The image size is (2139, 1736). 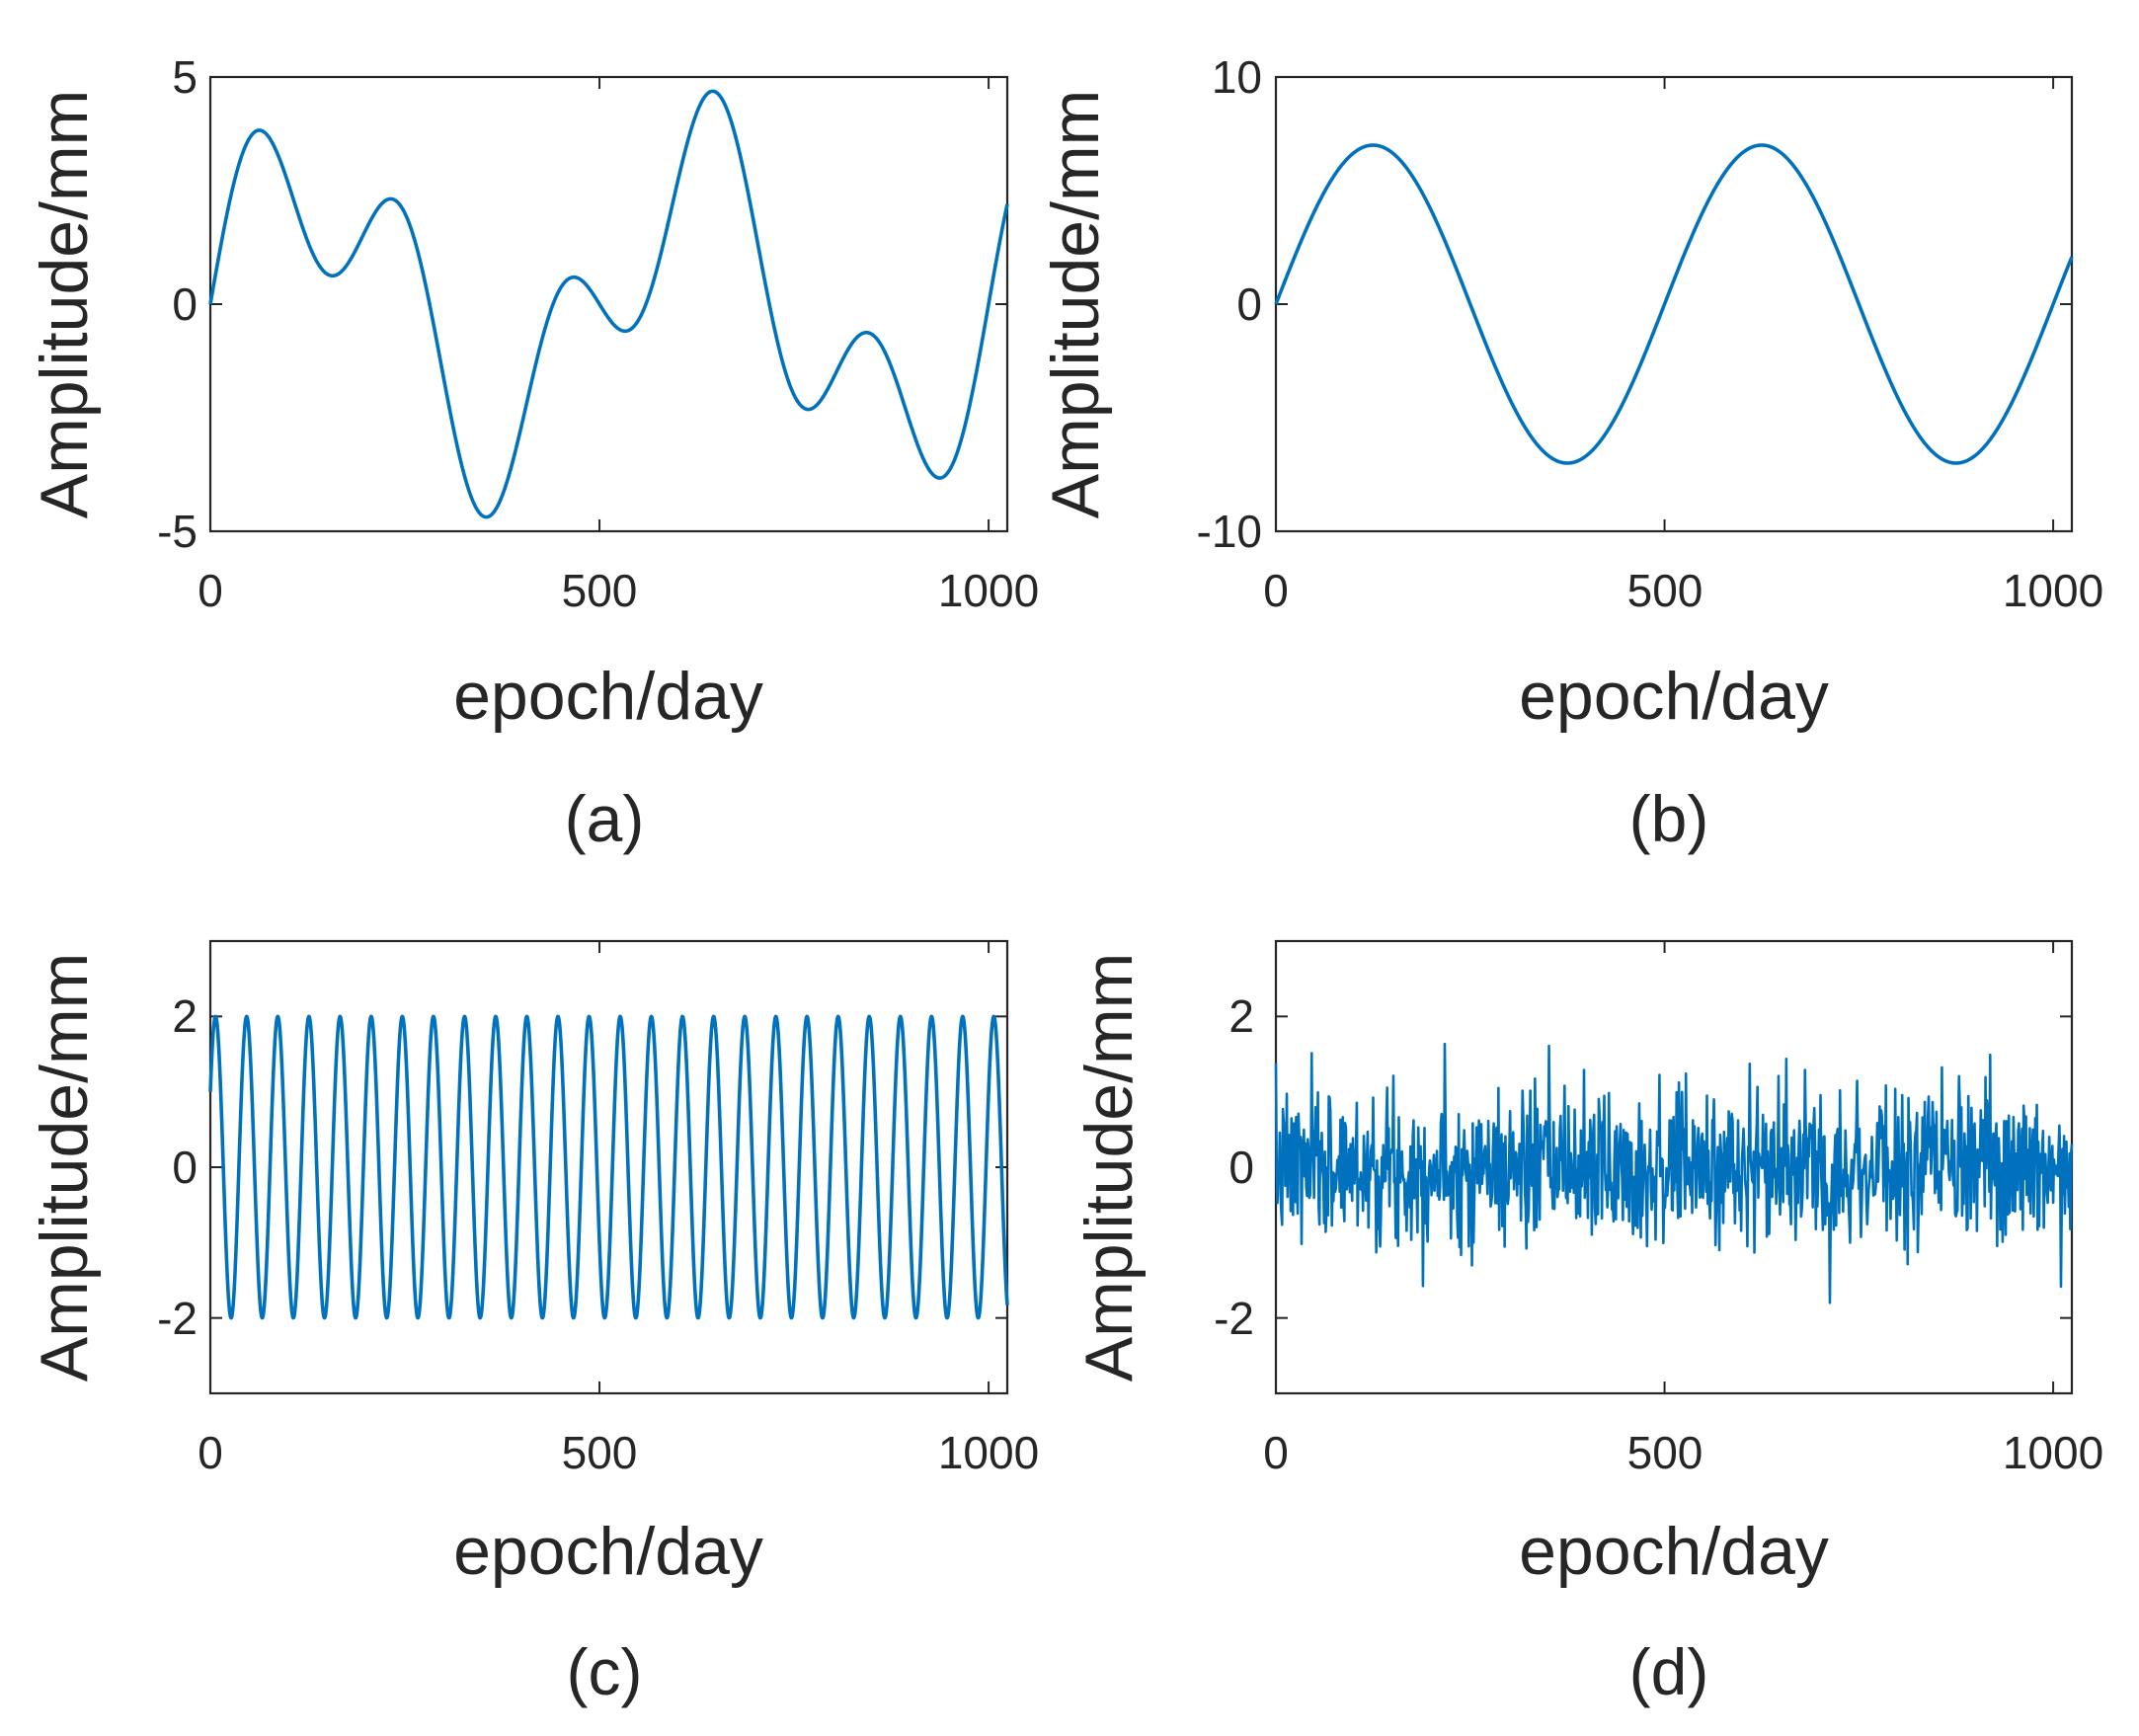 I want to click on panel-c-ytick-label: 0, so click(x=185, y=1167).